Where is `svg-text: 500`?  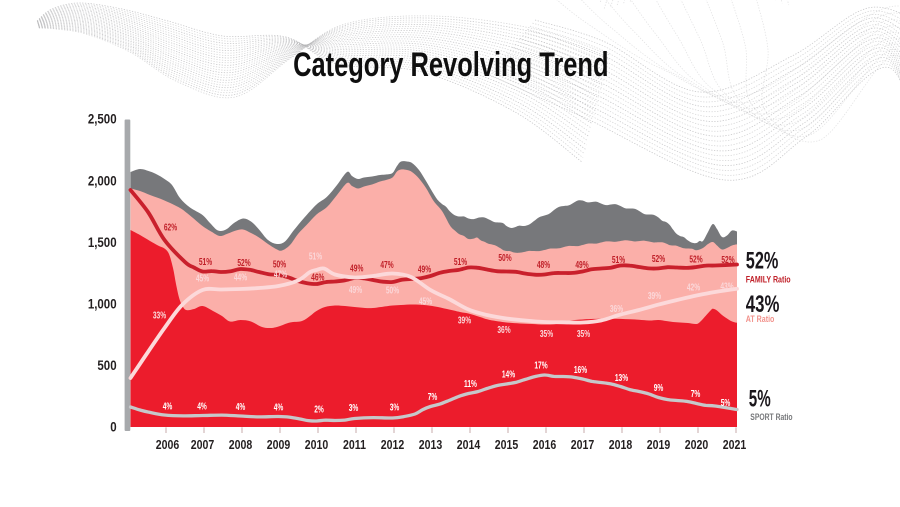 svg-text: 500 is located at coordinates (106, 365).